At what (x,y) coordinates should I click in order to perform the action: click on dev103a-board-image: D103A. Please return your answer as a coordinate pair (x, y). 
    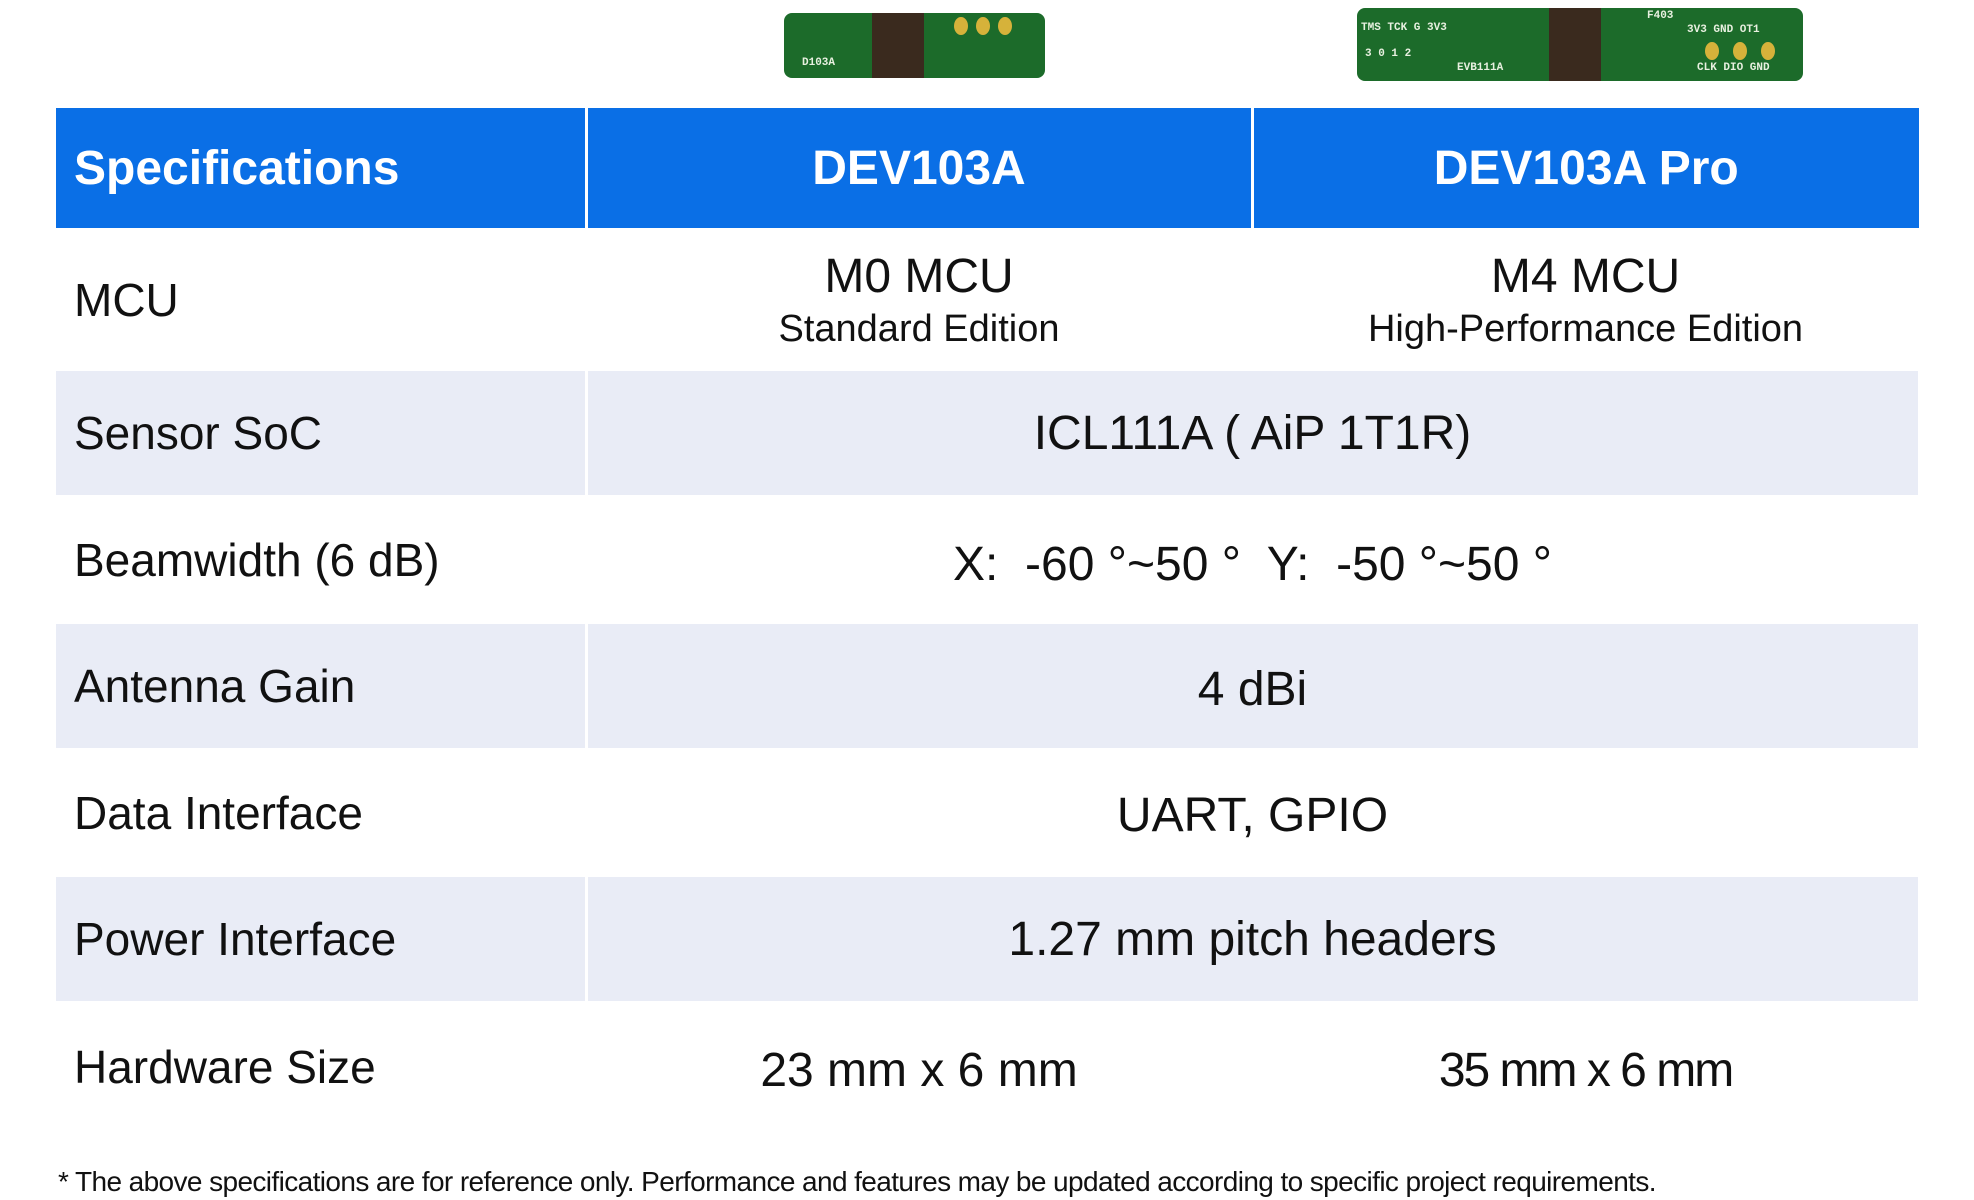
    Looking at the image, I should click on (914, 45).